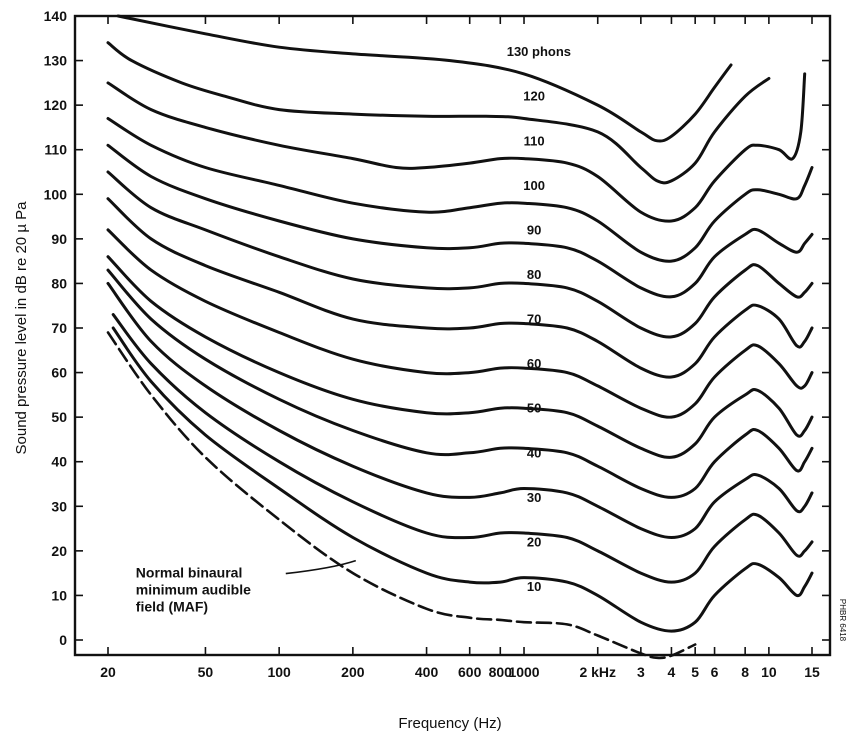 Image resolution: width=859 pixels, height=744 pixels. Describe the element at coordinates (427, 672) in the screenshot. I see `x-tick-label: 400` at that location.